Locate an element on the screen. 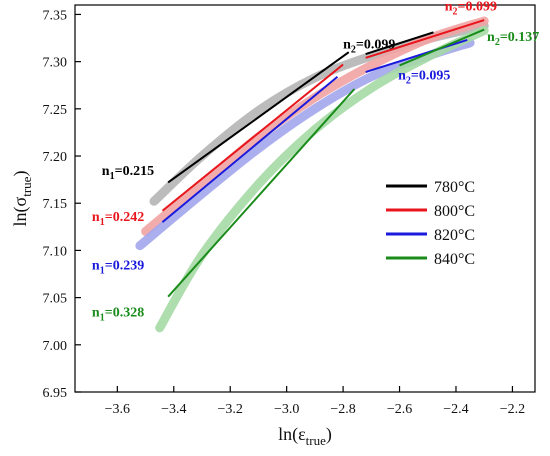 The width and height of the screenshot is (550, 456). y-tick-label: 7.25 is located at coordinates (55, 110).